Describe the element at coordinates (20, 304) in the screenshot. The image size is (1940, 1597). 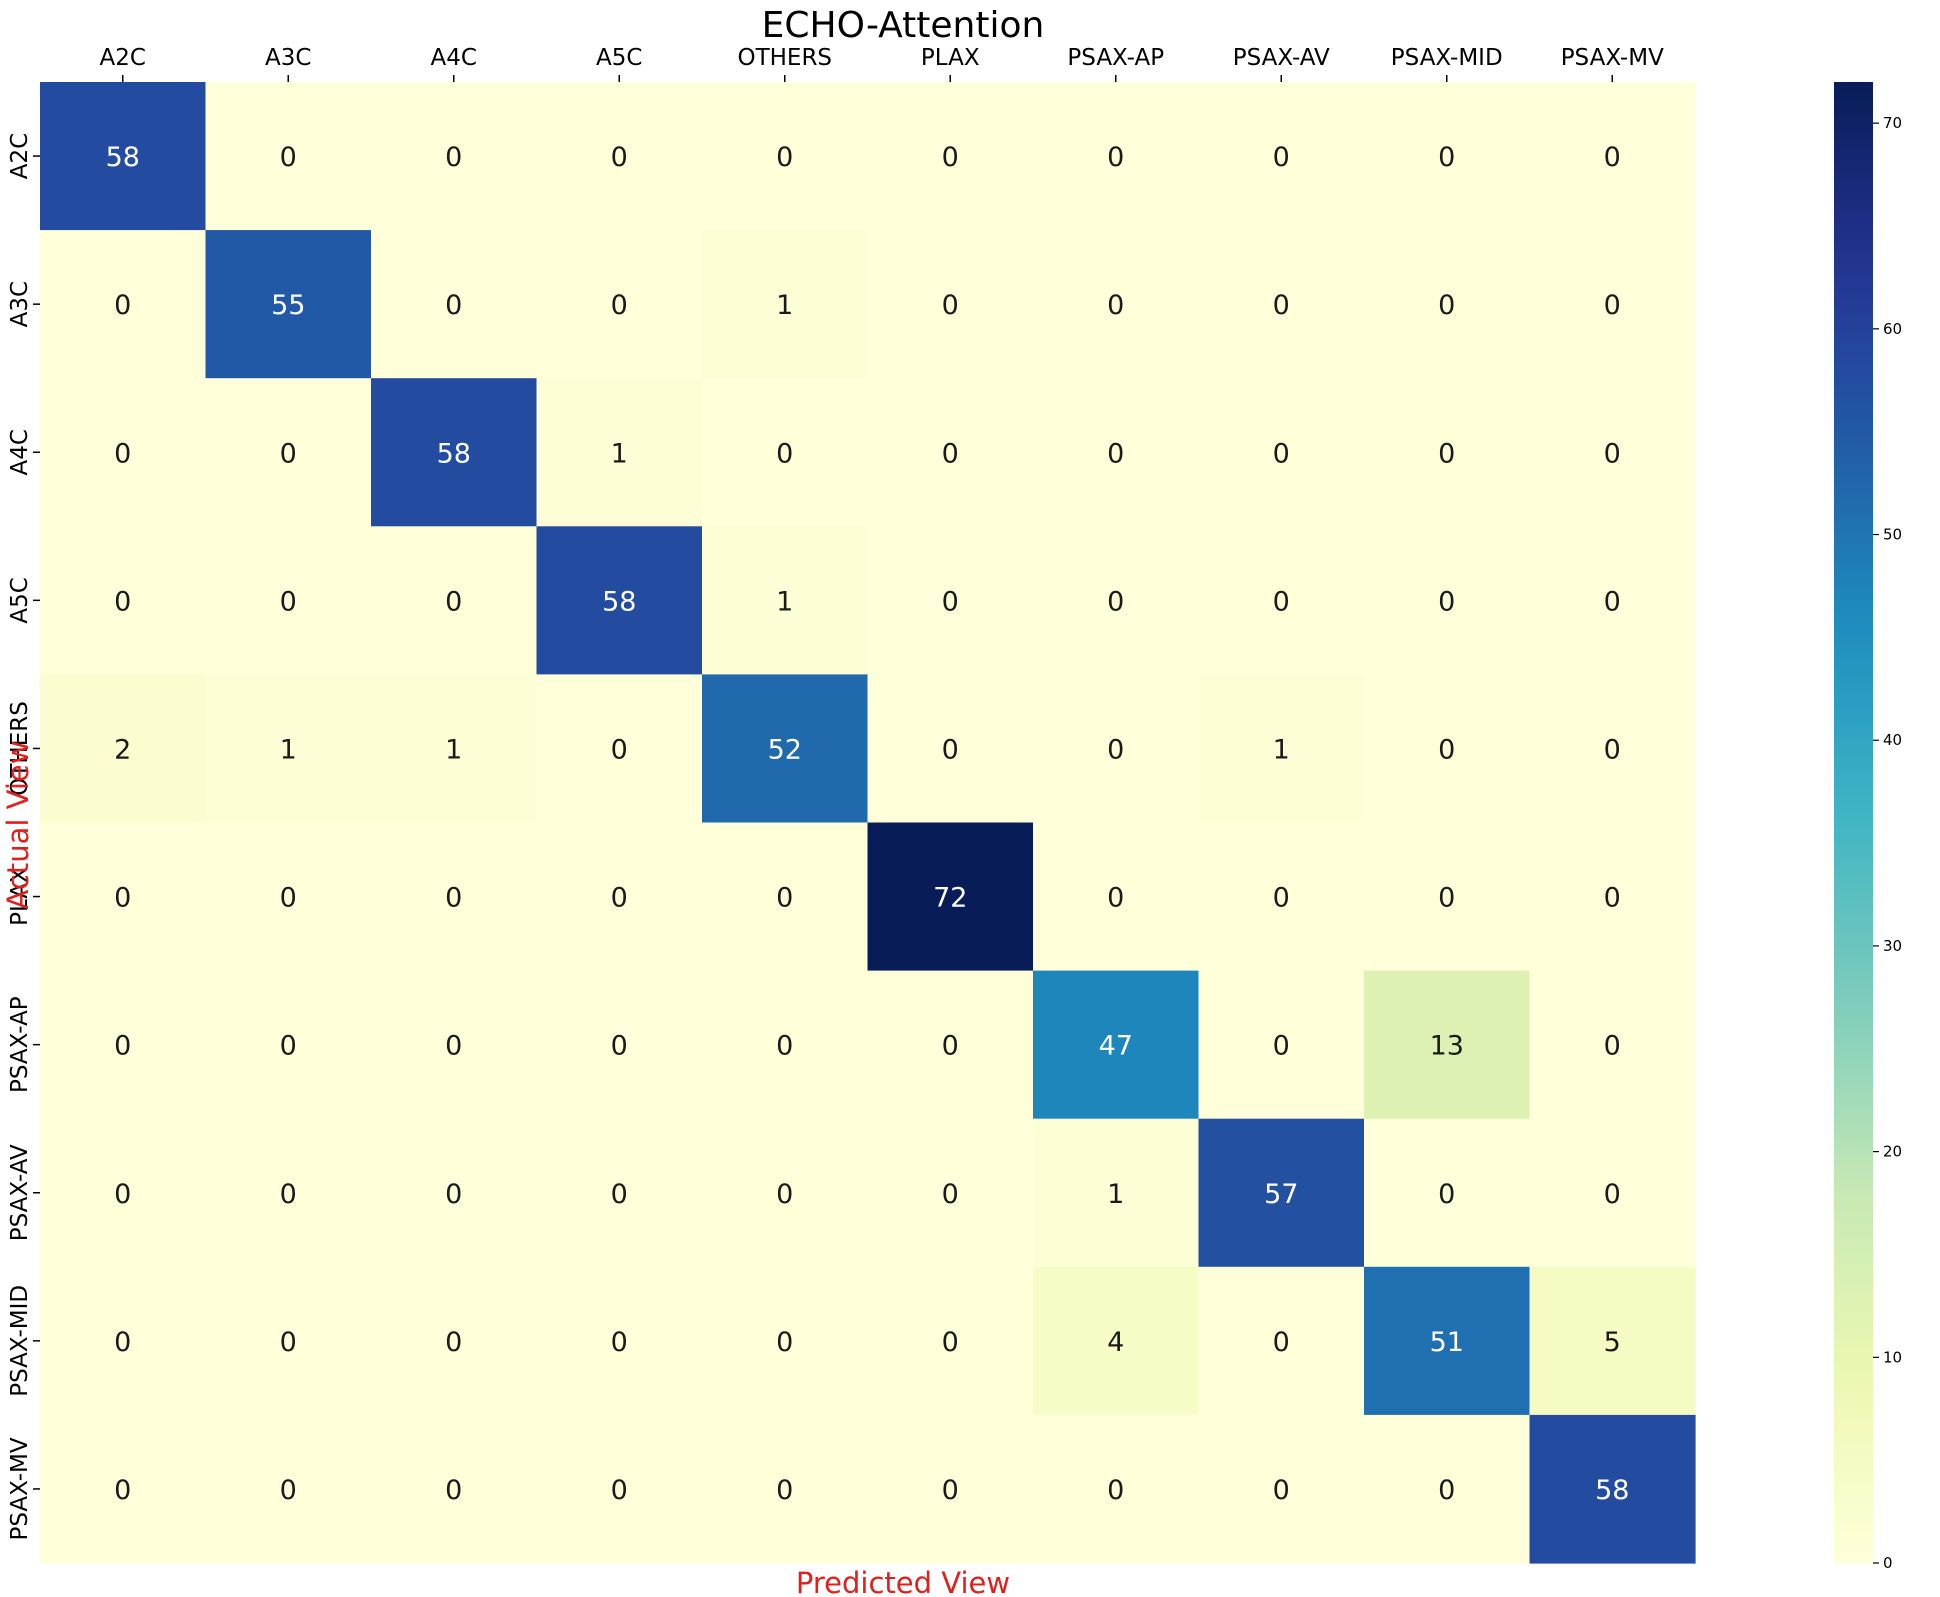
I see `y-tick-label: A3C` at that location.